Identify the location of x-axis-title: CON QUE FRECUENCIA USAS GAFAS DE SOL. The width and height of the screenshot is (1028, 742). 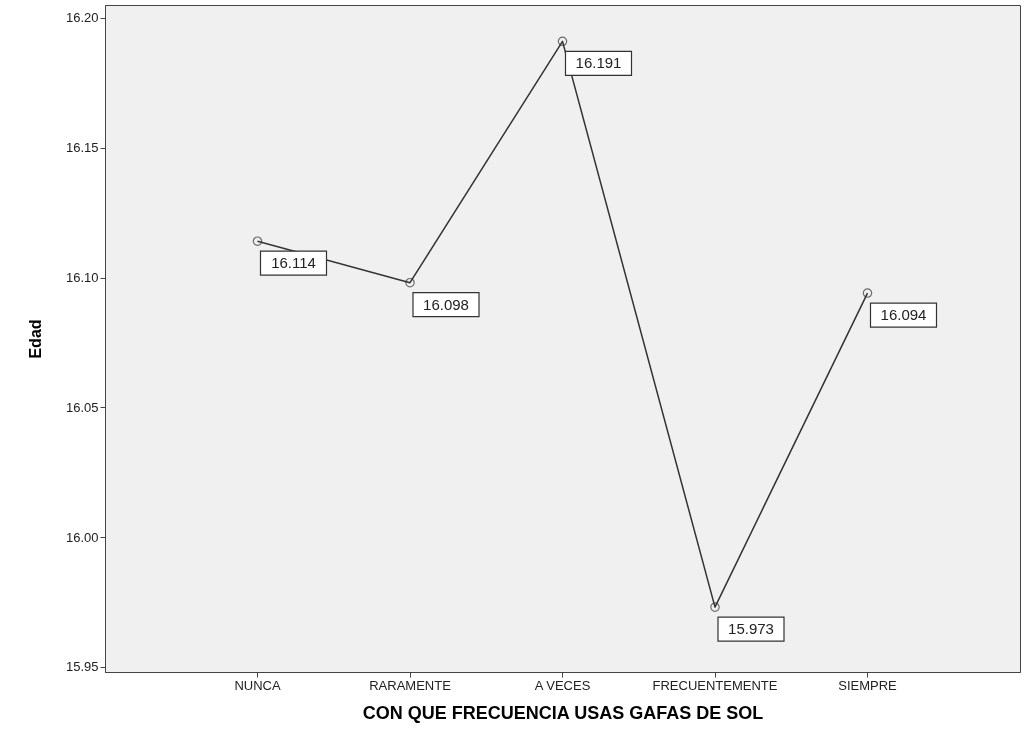
(563, 712).